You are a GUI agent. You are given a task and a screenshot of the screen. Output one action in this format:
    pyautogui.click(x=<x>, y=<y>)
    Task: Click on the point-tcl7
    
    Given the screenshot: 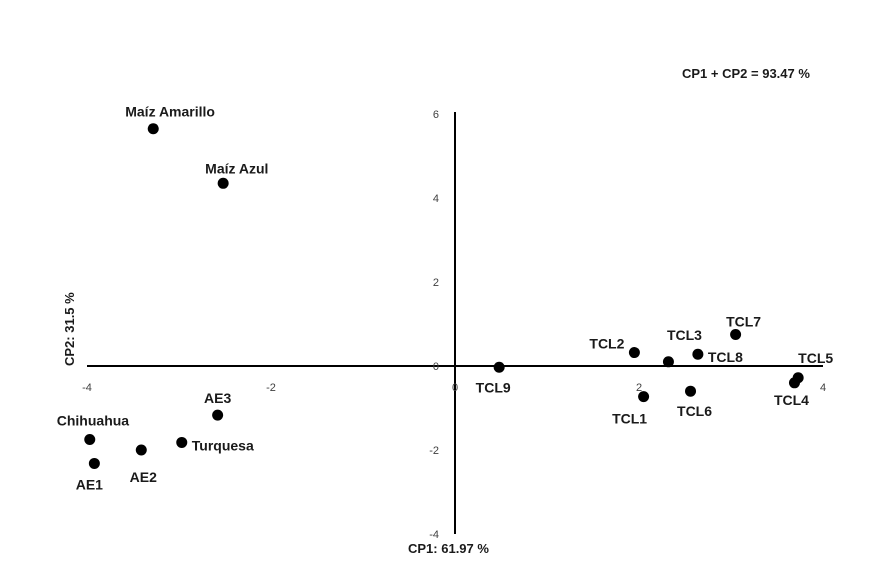 What is the action you would take?
    pyautogui.click(x=736, y=334)
    